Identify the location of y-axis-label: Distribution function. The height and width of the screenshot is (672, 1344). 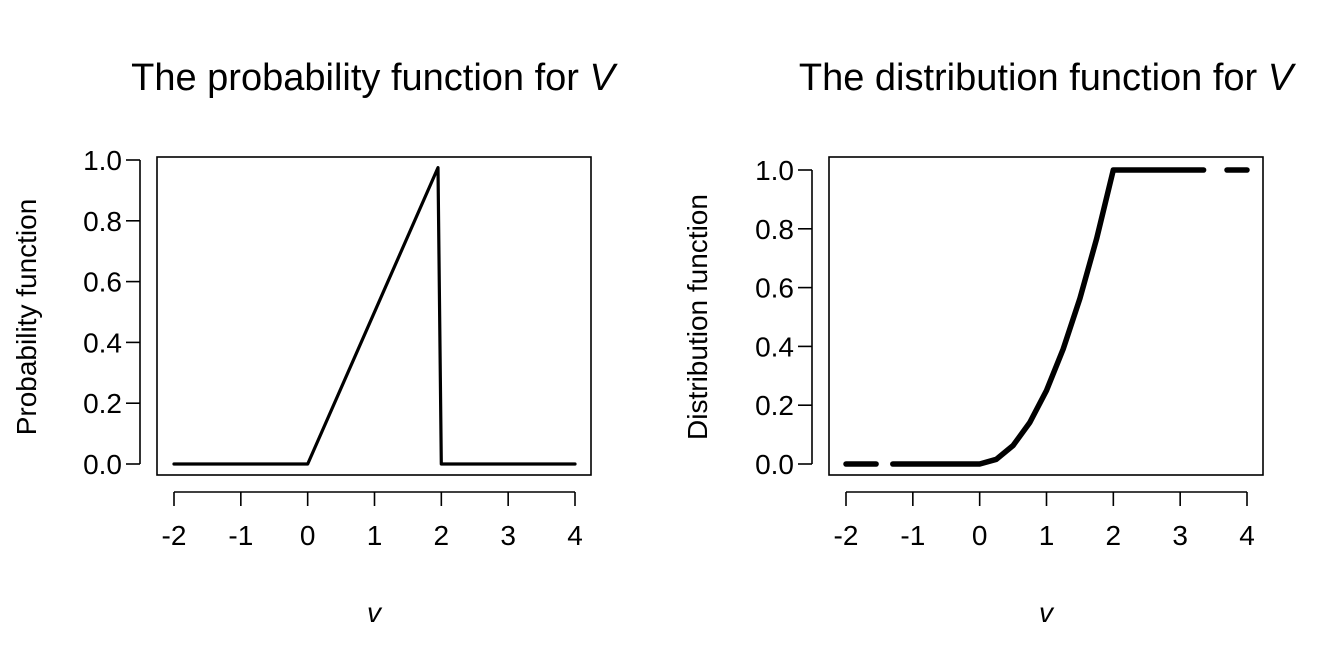
(697, 317).